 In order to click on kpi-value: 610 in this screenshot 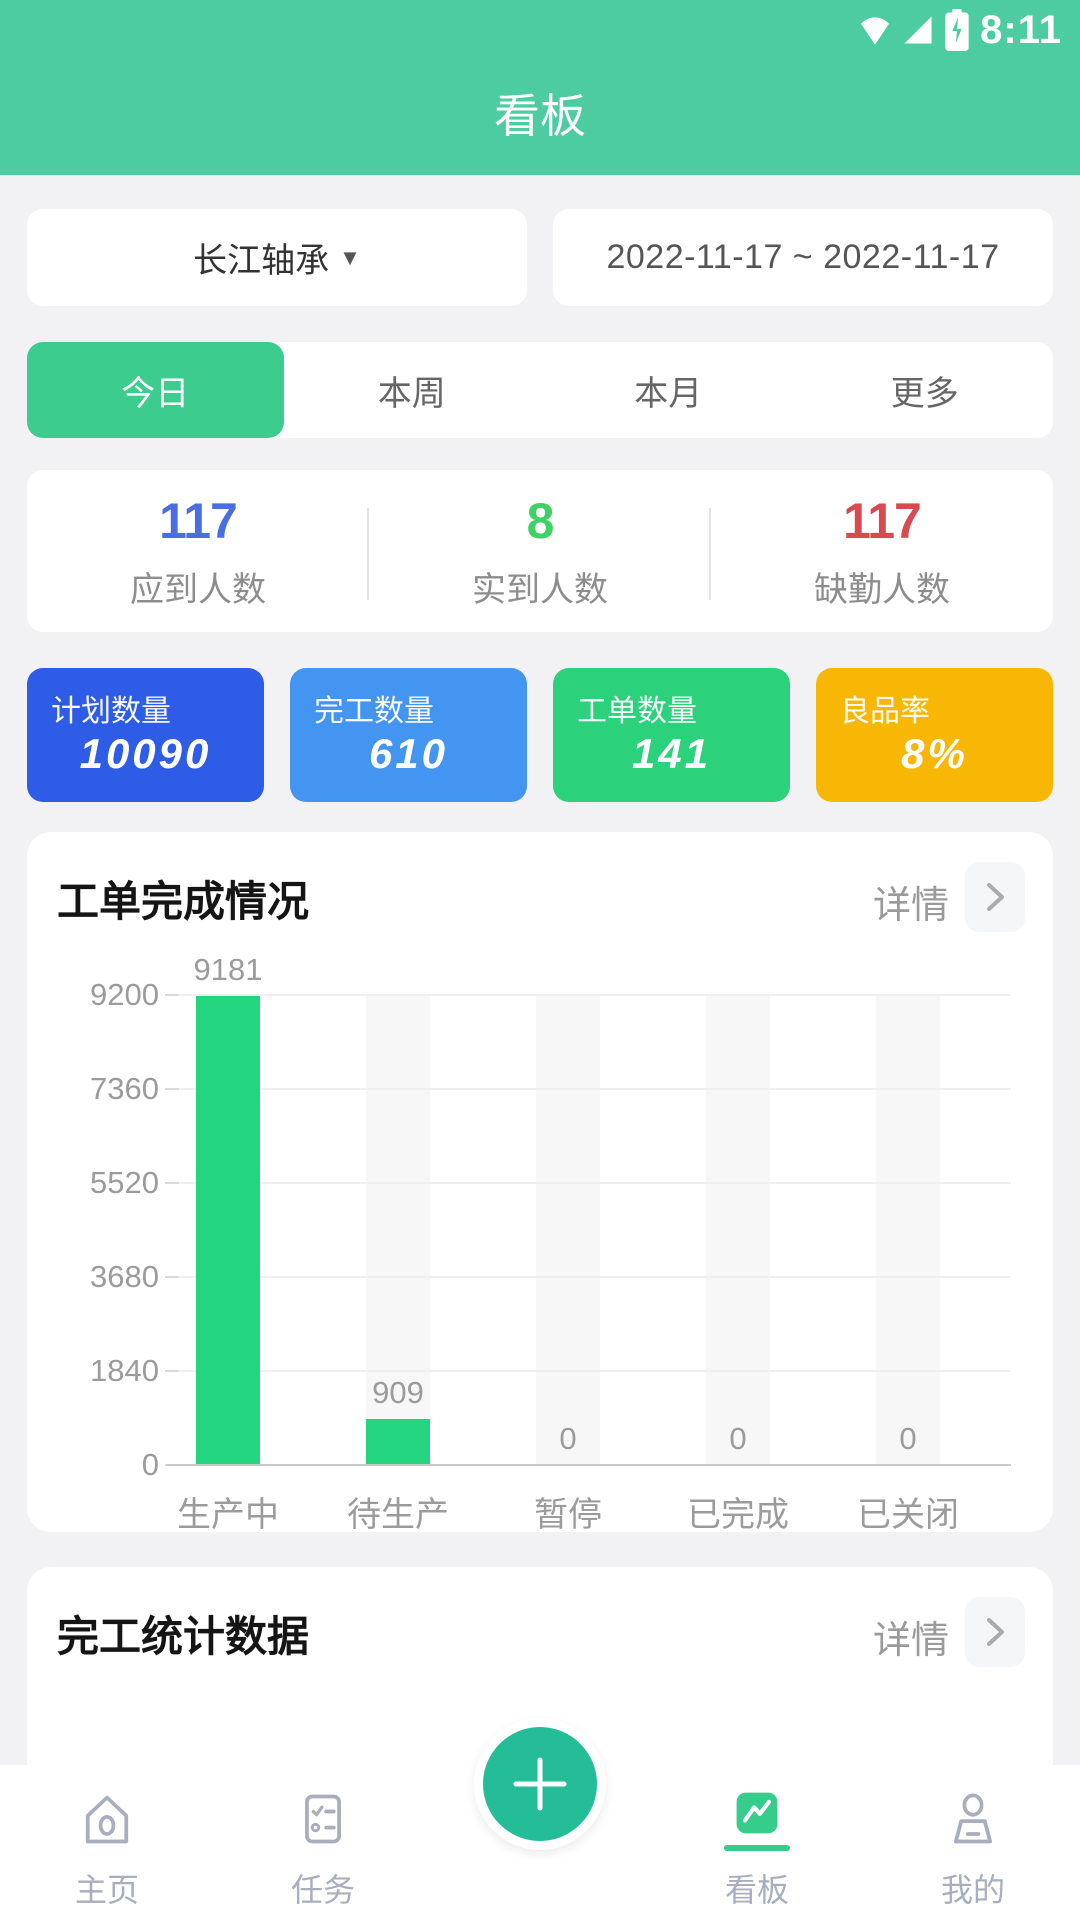, I will do `click(408, 753)`.